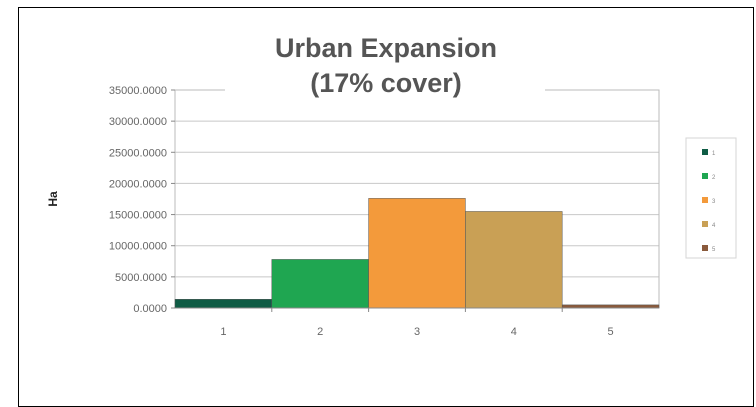  What do you see at coordinates (417, 323) in the screenshot?
I see `x-axis-ticks: 1 2 3 4 5` at bounding box center [417, 323].